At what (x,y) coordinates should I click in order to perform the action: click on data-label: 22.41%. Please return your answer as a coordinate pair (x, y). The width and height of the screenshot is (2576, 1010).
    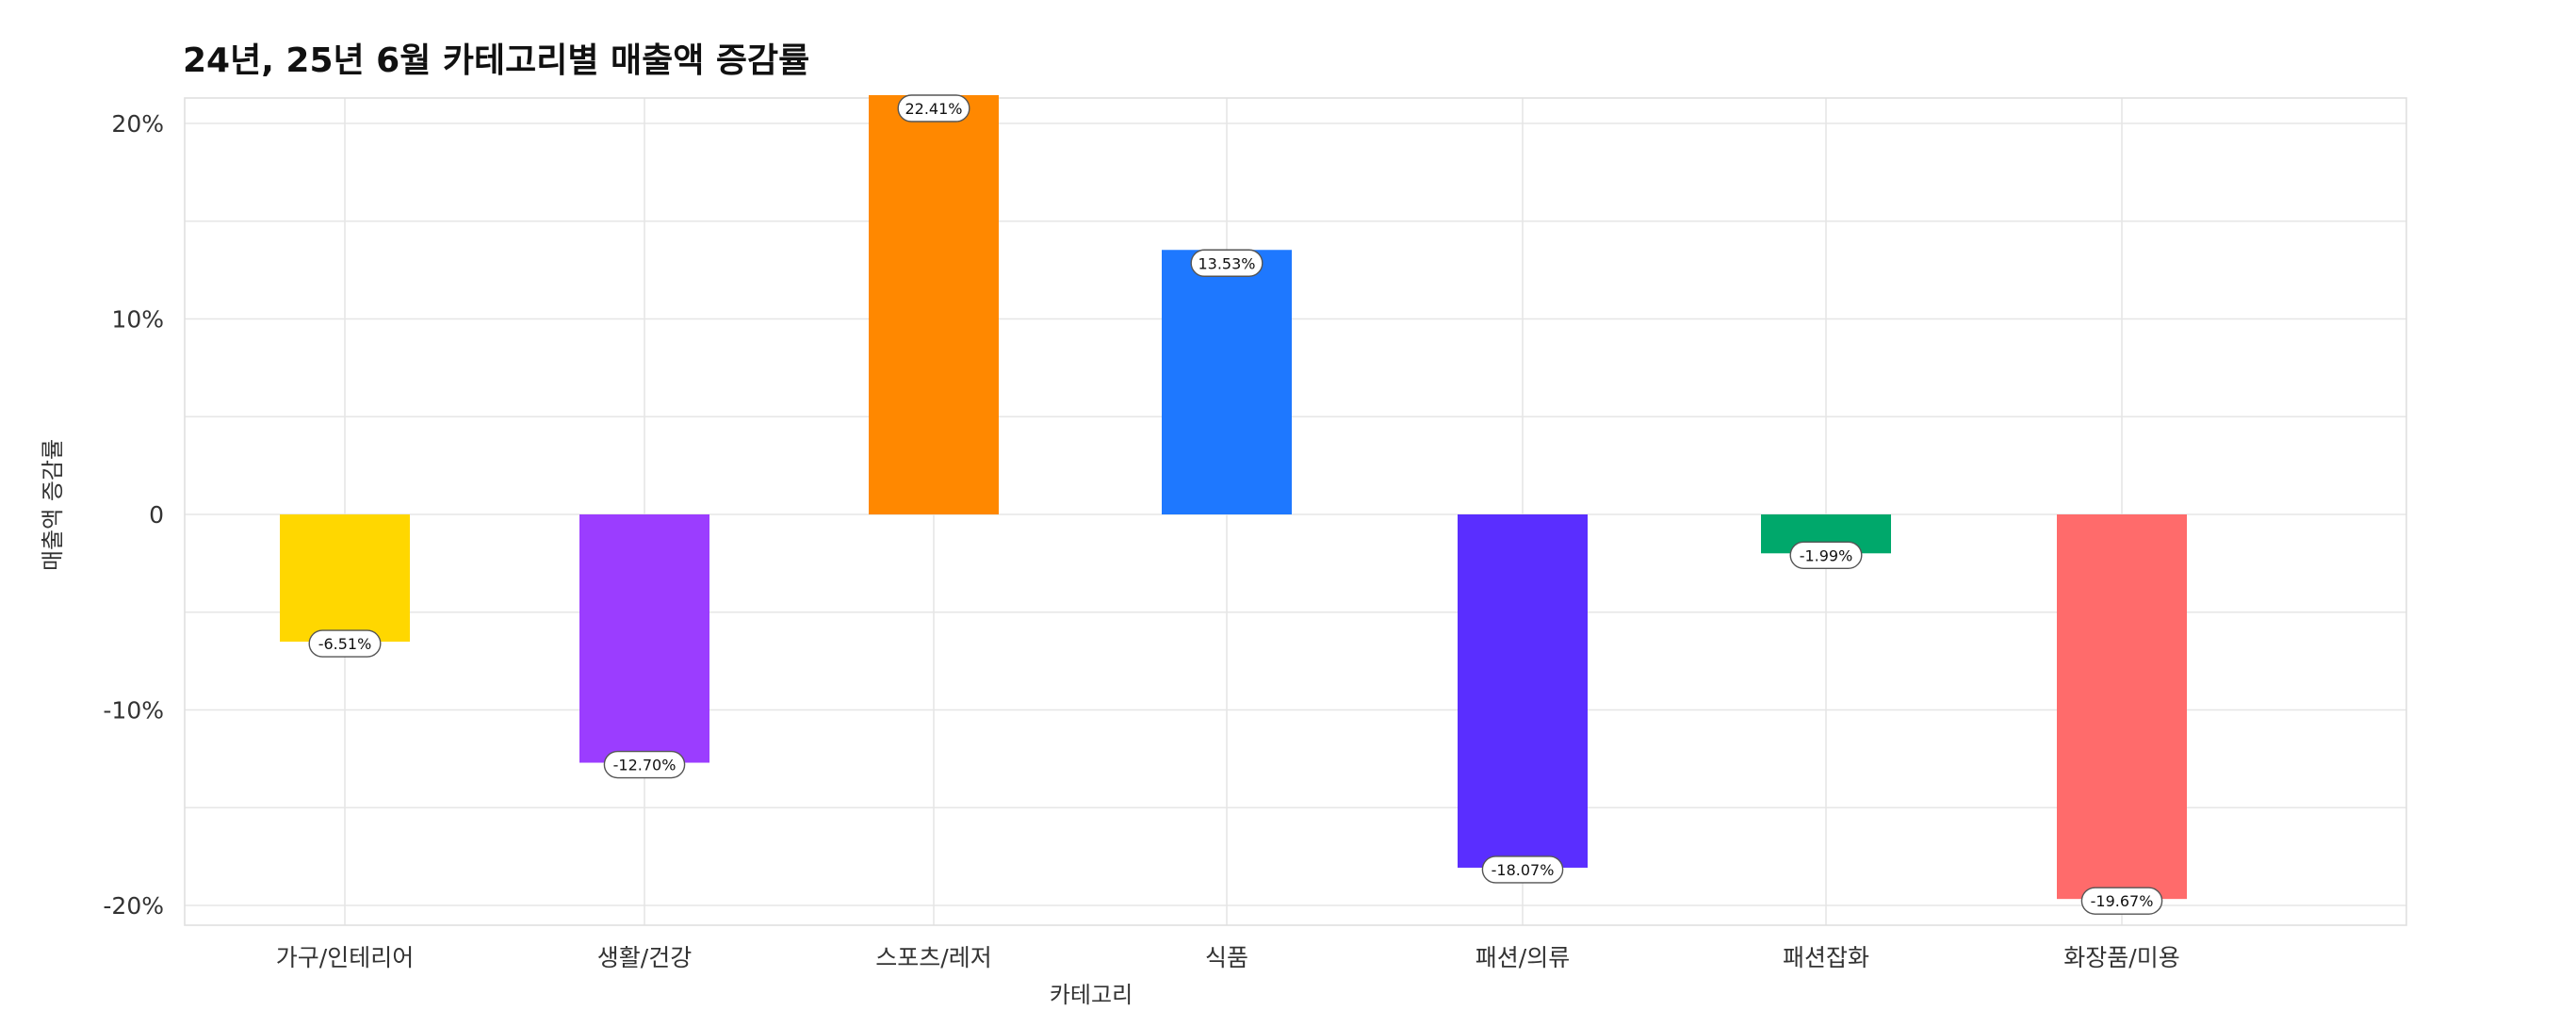
    Looking at the image, I should click on (933, 108).